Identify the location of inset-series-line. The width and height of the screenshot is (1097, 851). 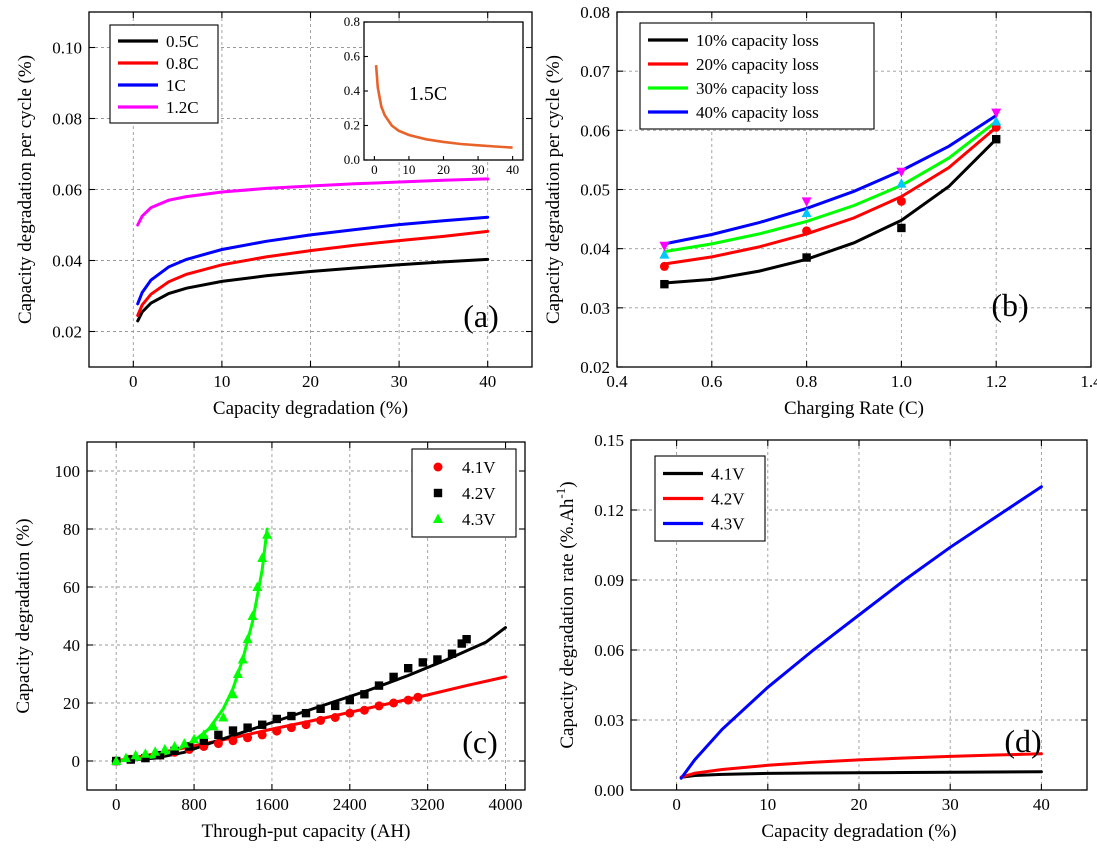
(443, 107).